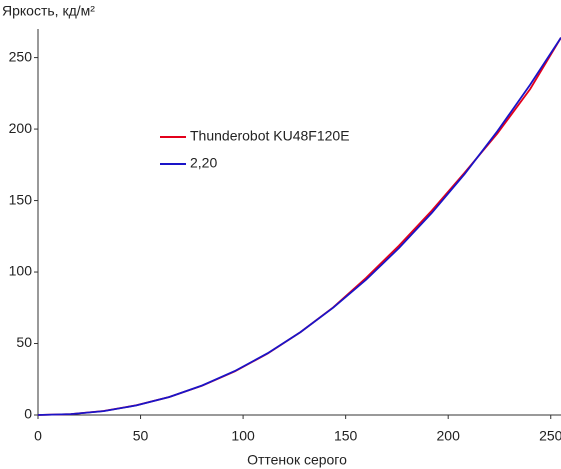  Describe the element at coordinates (270, 136) in the screenshot. I see `legend-label: Thunderobot KU48F120E` at that location.